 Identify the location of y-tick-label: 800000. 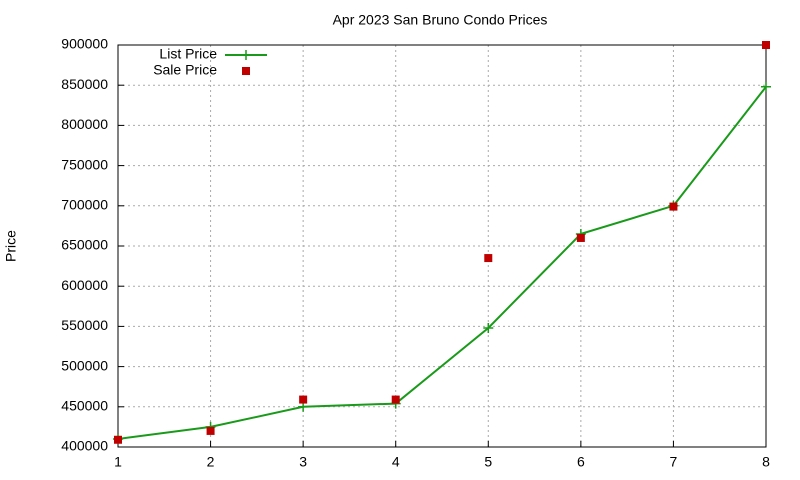
(84, 124).